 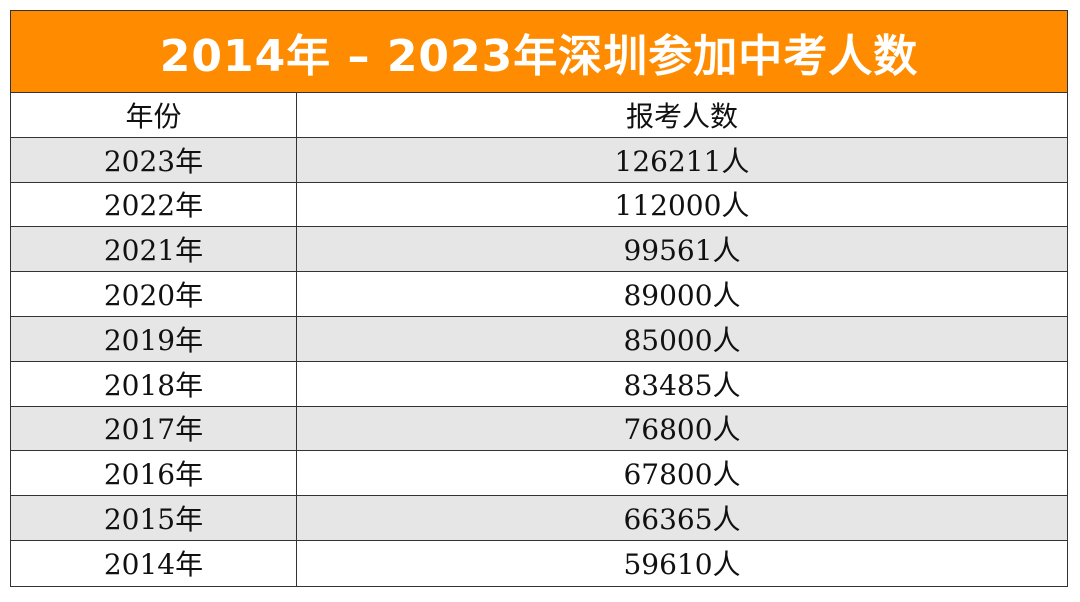 I want to click on count-cell: 59610人, so click(x=682, y=565).